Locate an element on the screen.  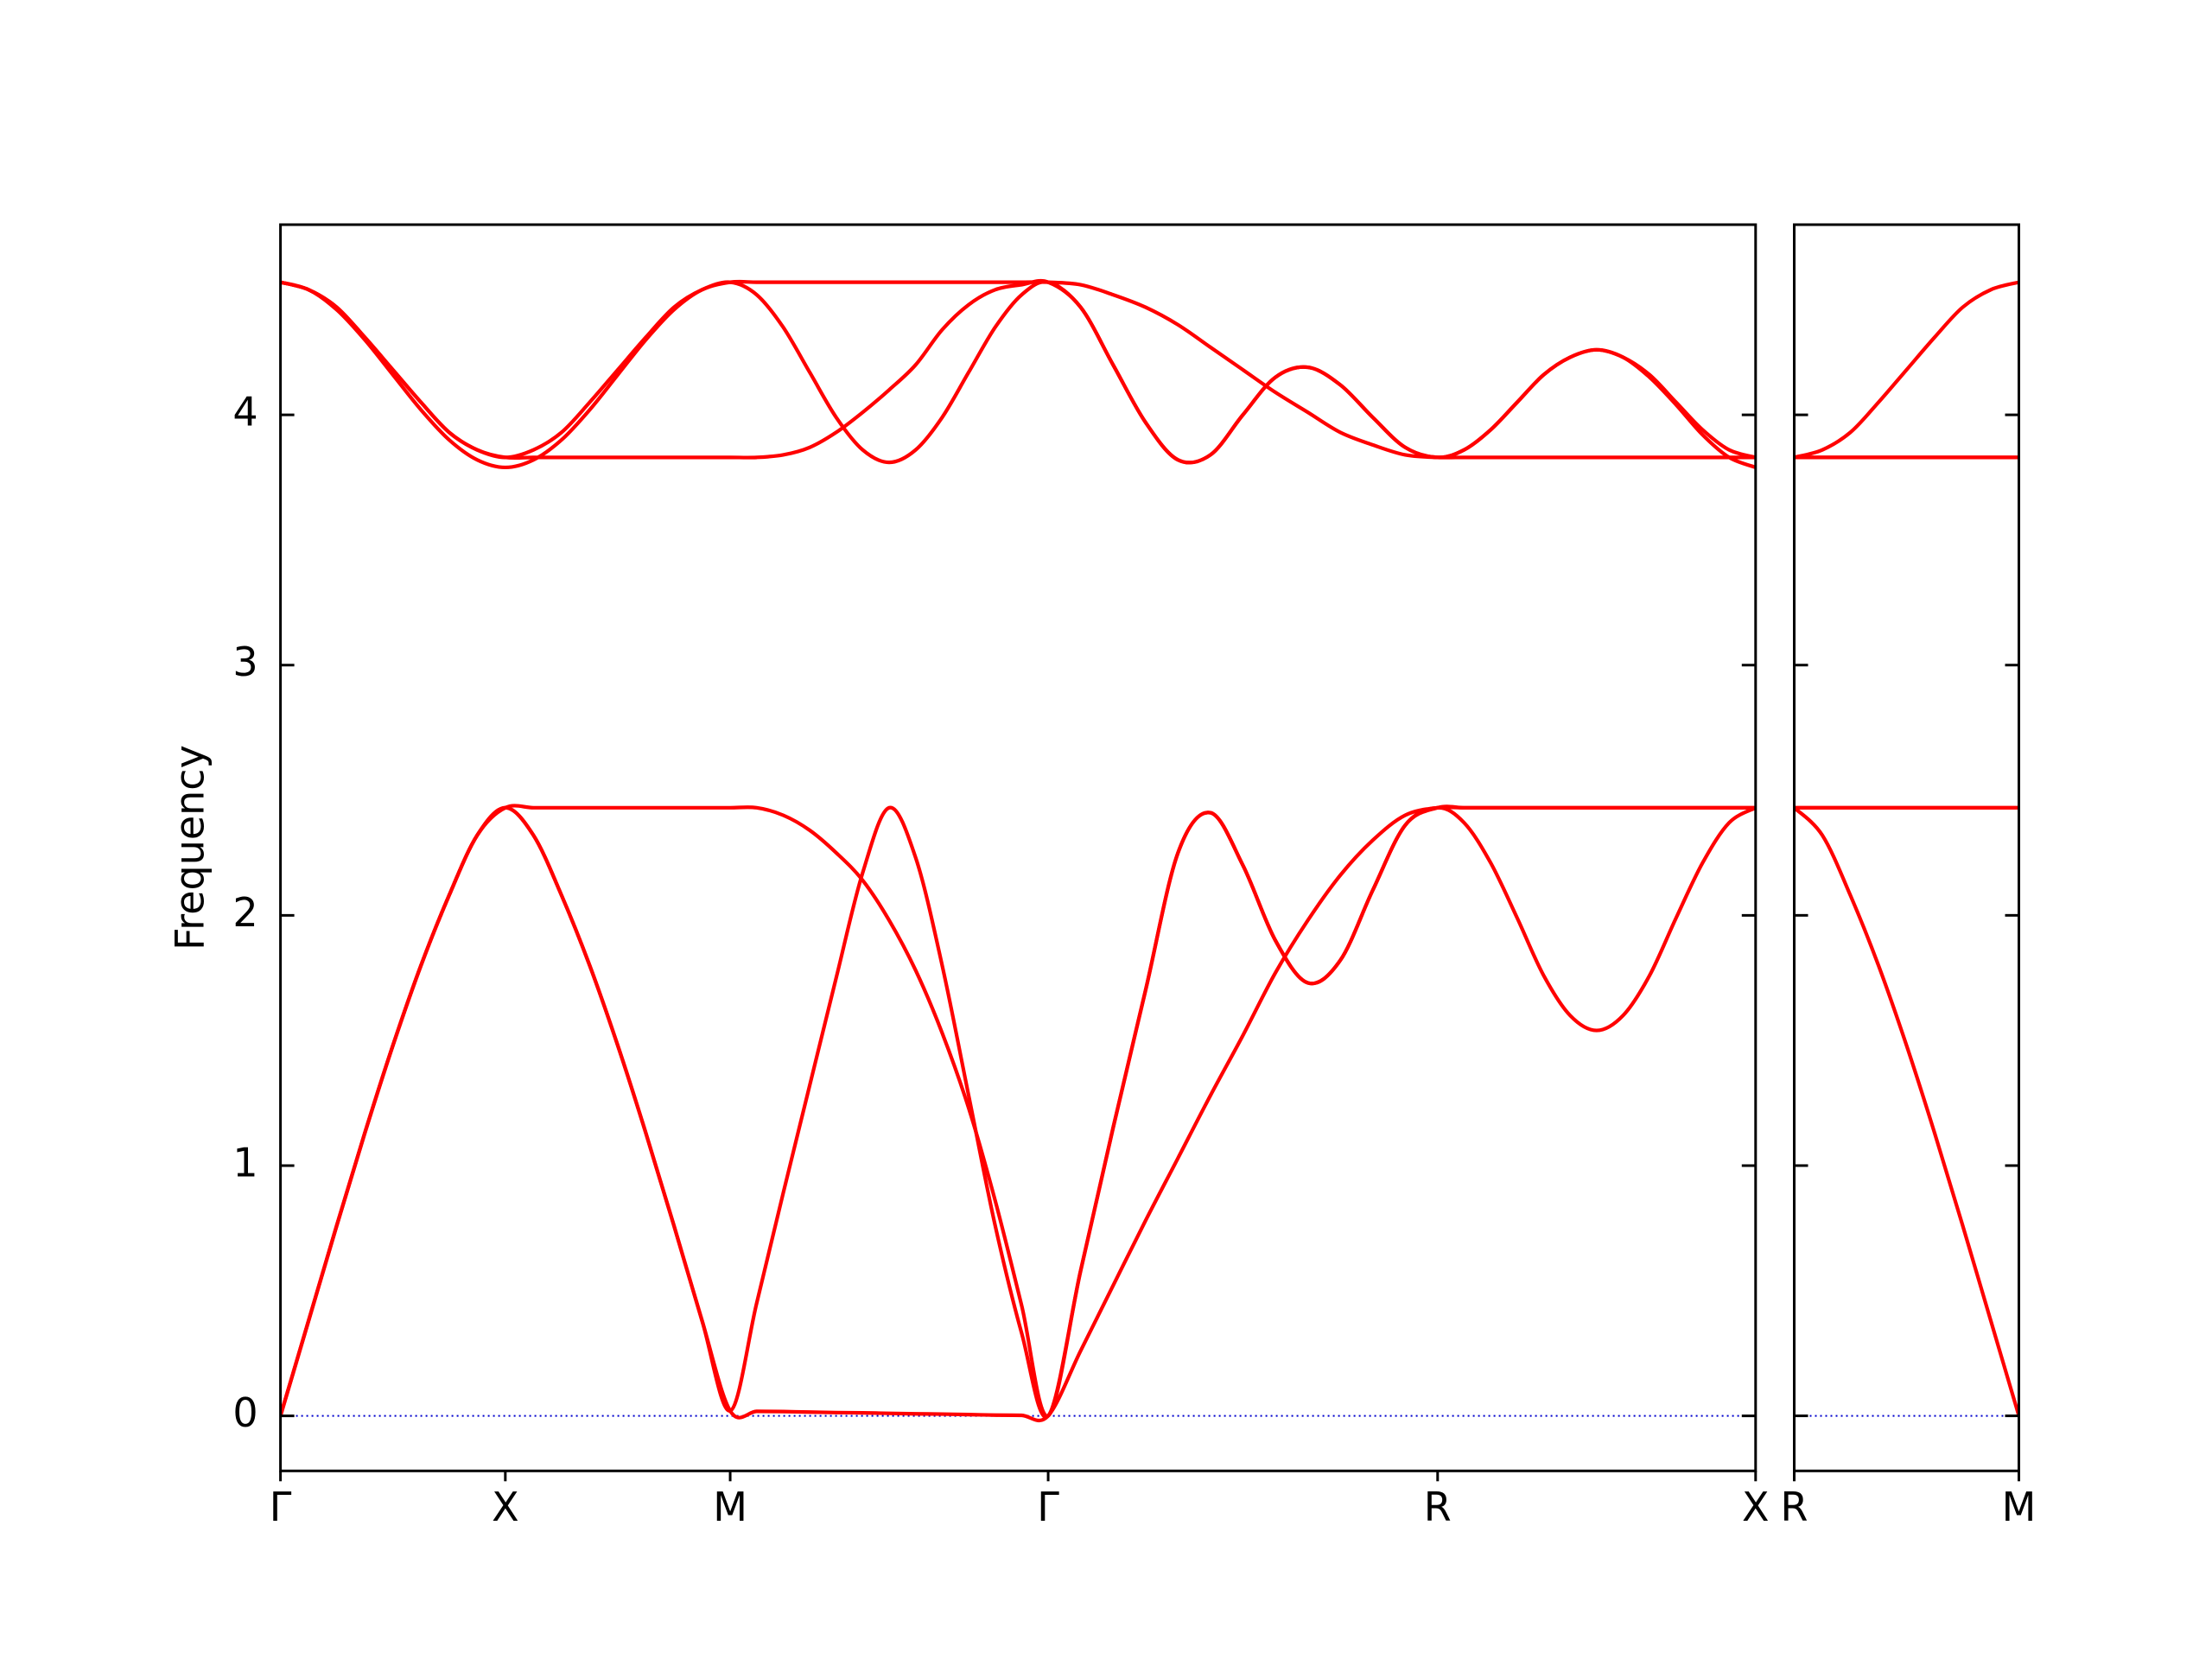
plot-frame is located at coordinates (1906, 847).